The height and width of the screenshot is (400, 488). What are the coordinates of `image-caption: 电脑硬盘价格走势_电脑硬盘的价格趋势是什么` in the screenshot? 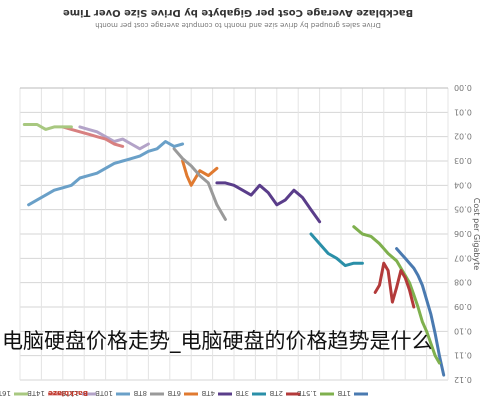 It's located at (217, 341).